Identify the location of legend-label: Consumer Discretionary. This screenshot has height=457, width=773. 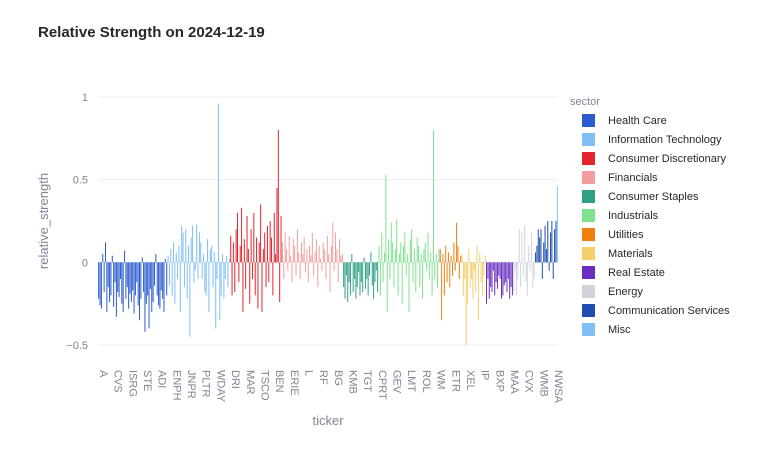
(667, 159).